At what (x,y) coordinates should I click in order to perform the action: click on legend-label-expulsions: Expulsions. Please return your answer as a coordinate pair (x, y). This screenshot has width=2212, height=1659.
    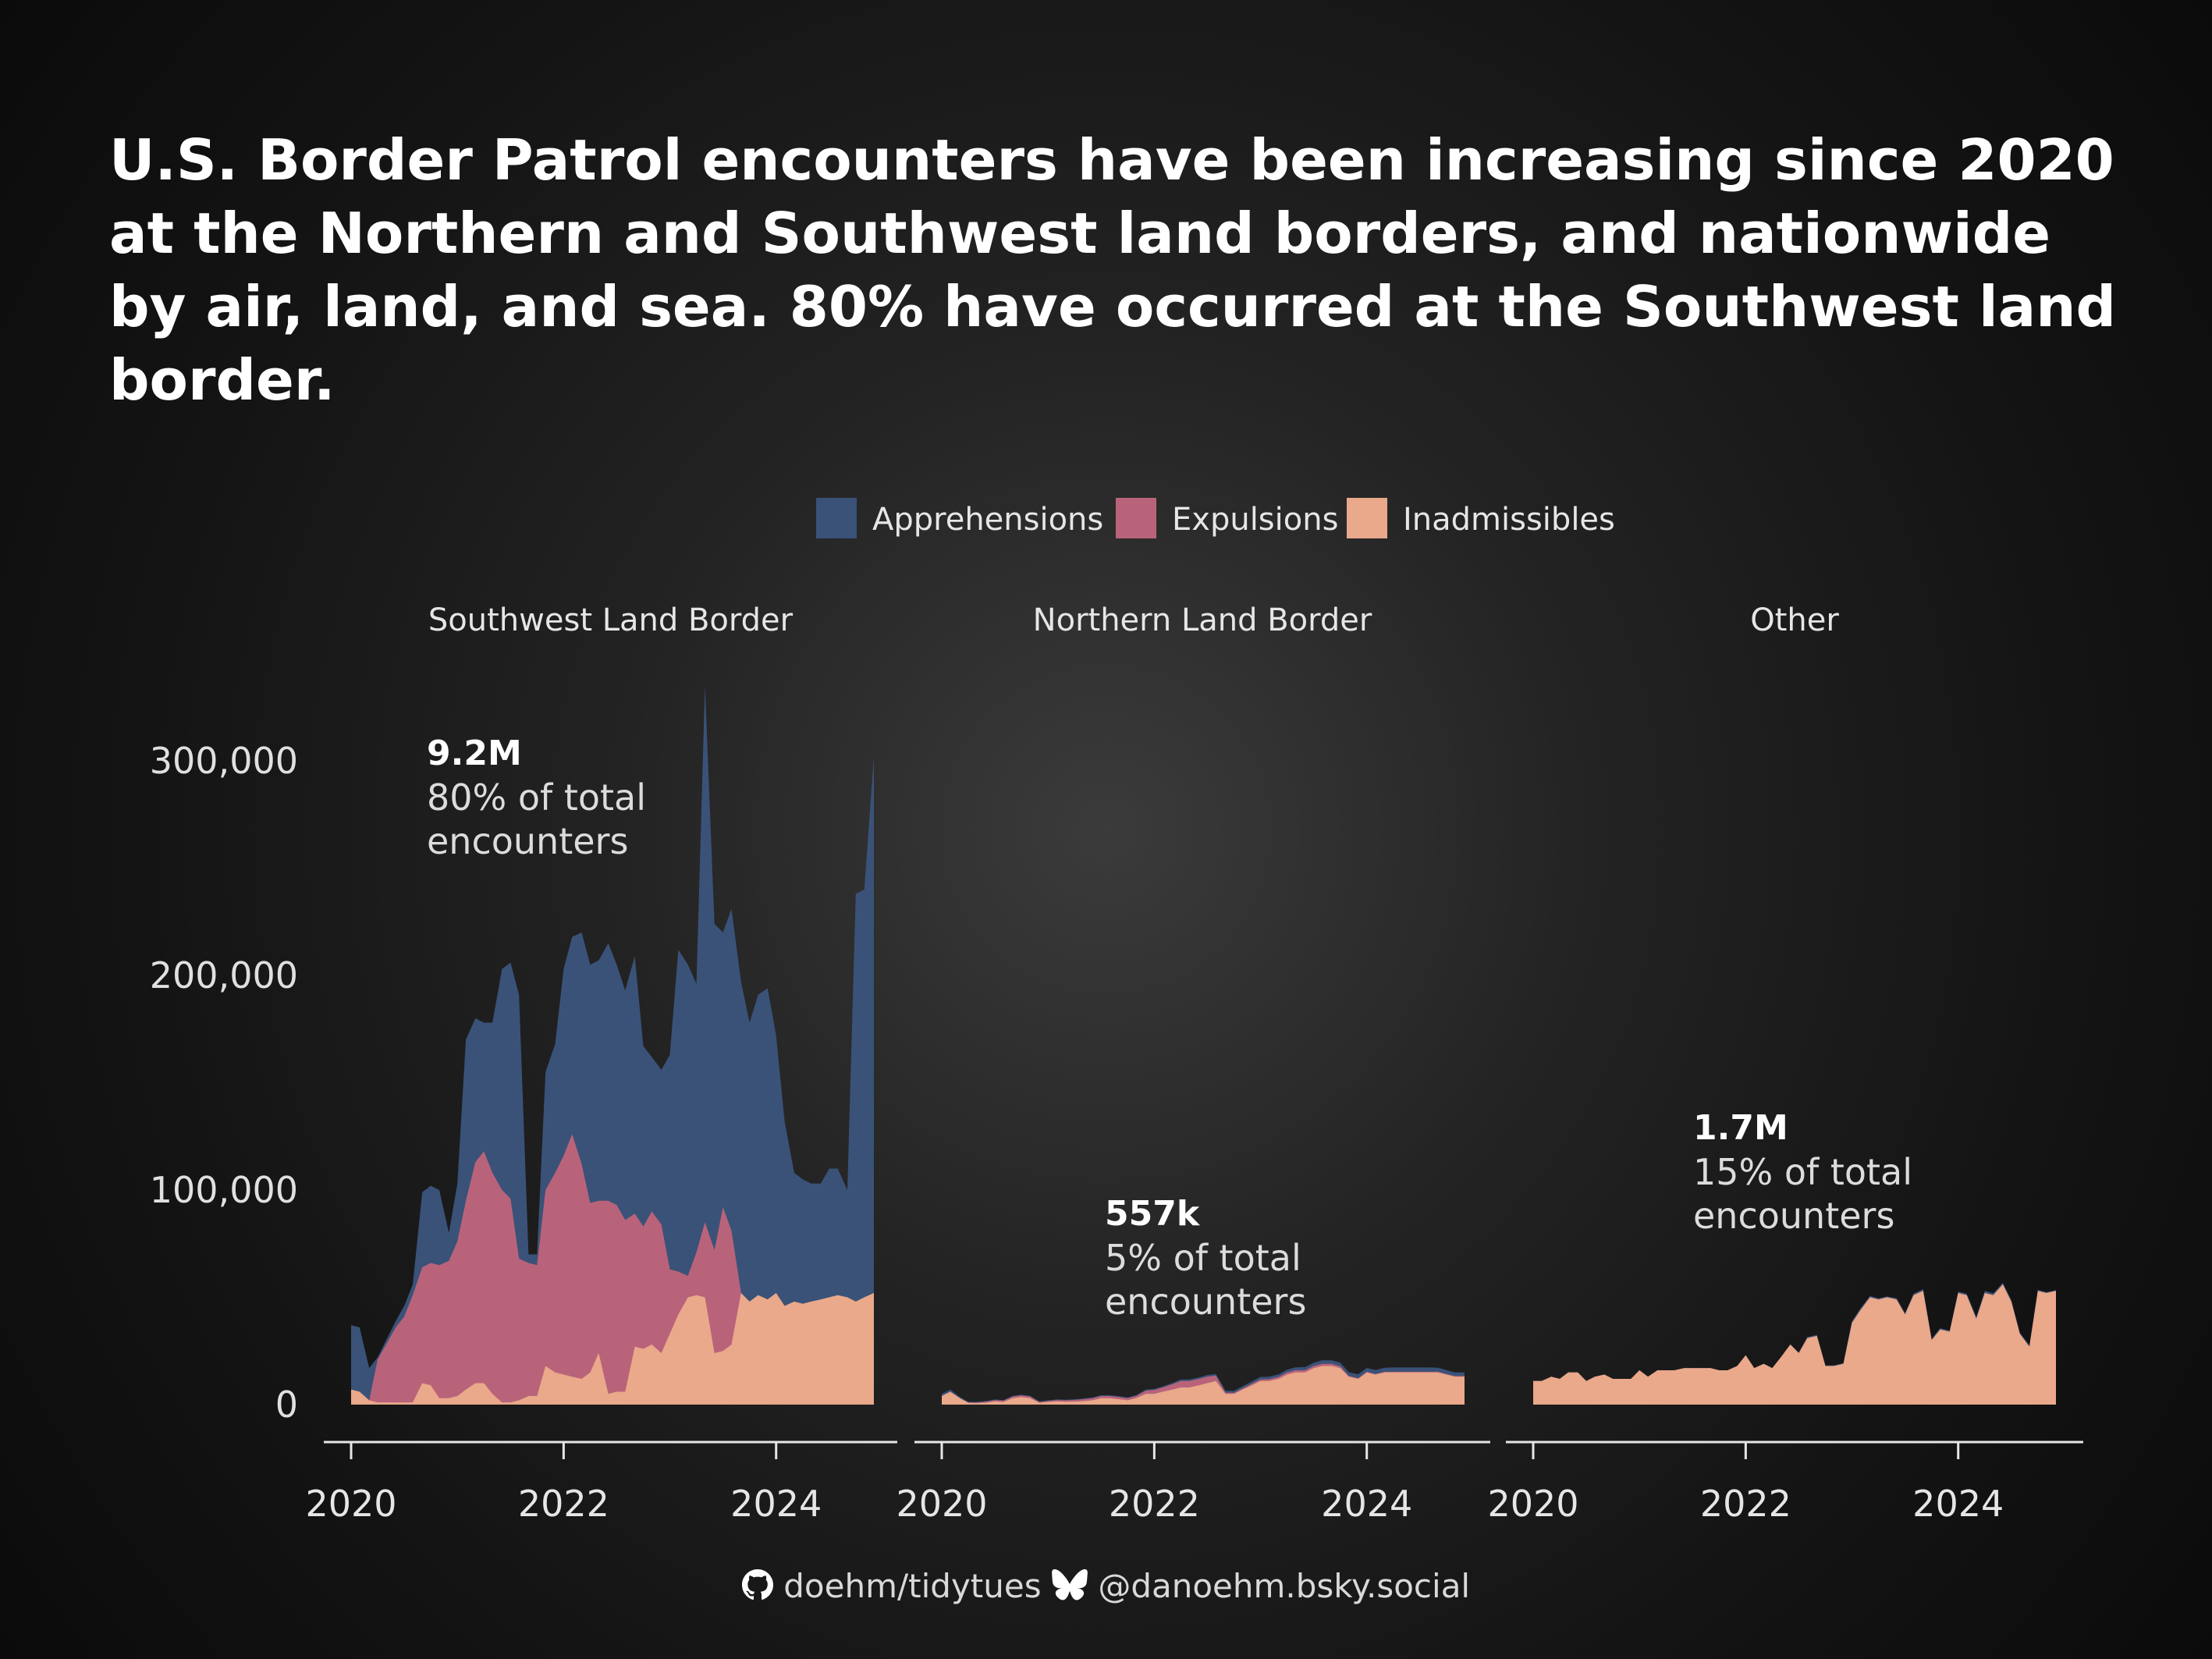
    Looking at the image, I should click on (1255, 520).